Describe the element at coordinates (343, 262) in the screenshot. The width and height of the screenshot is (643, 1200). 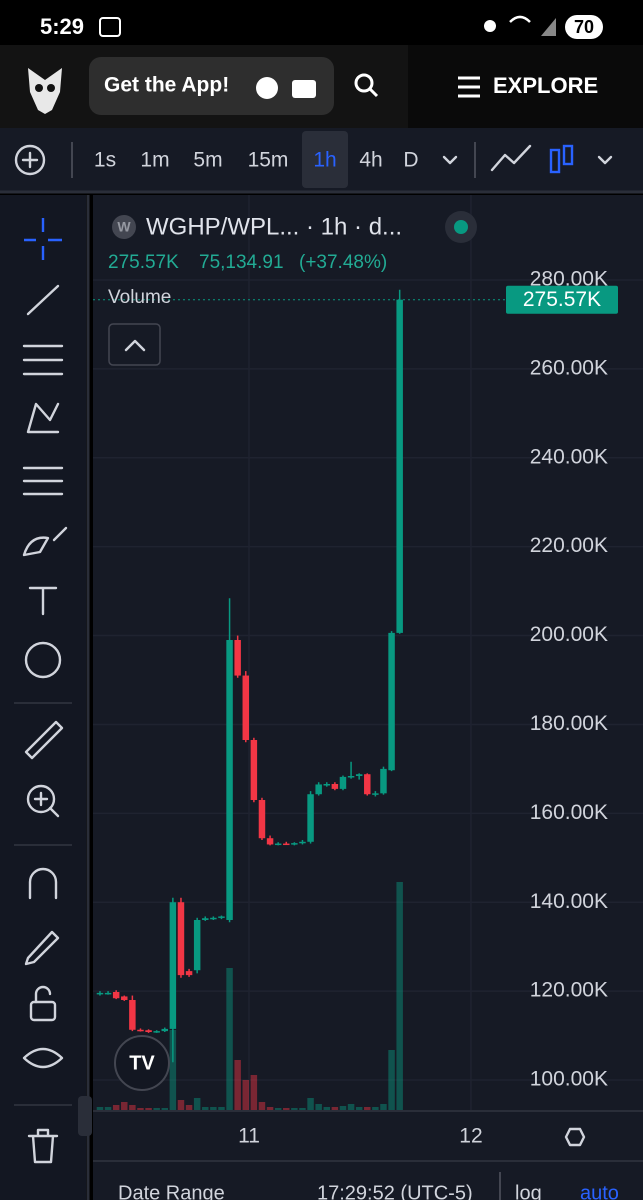
I see `legend-change: (+37.48%)` at that location.